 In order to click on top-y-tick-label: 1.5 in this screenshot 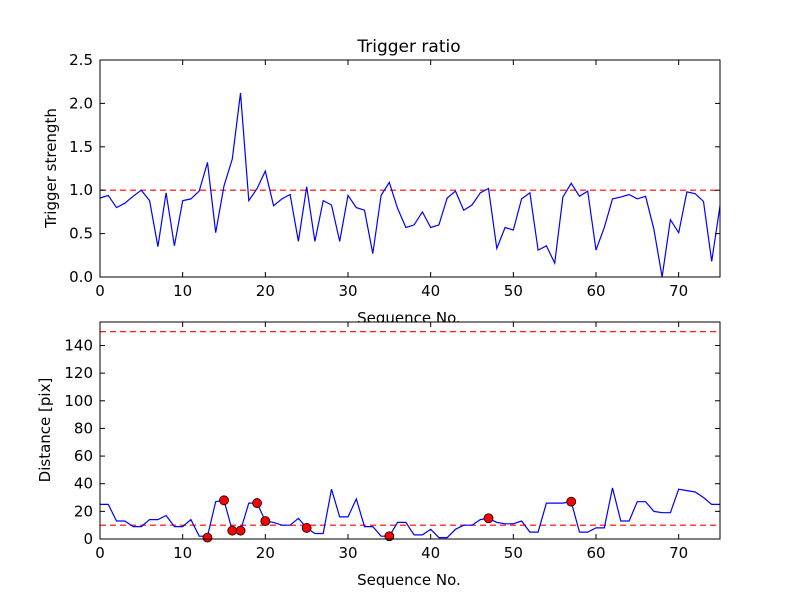, I will do `click(81, 147)`.